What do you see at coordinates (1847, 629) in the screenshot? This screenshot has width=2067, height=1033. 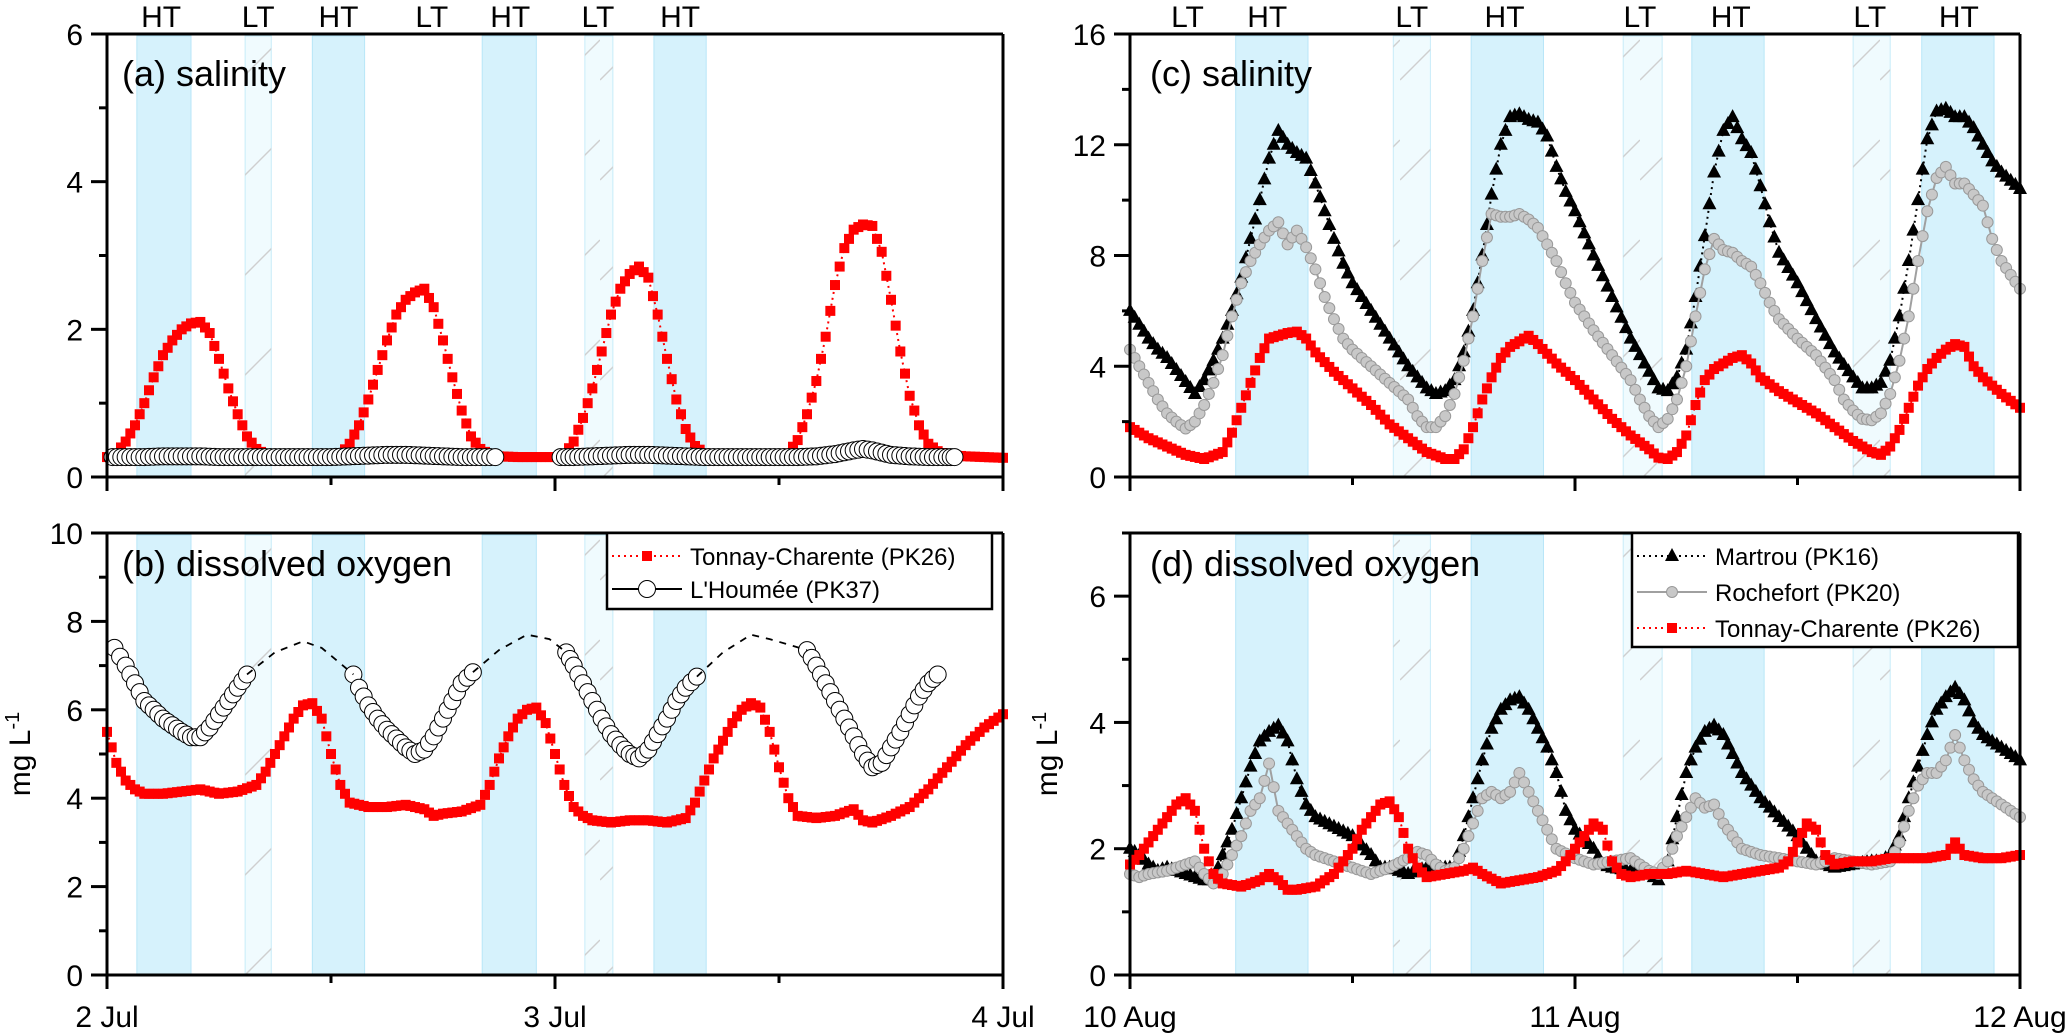 I see `legend-label: Tonnay-Charente (PK26)` at bounding box center [1847, 629].